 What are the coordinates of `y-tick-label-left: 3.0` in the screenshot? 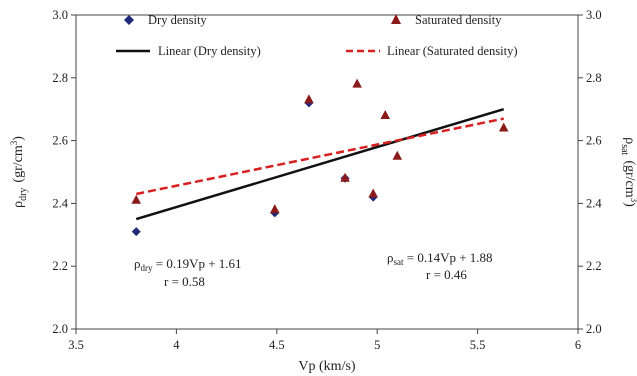 It's located at (60, 15).